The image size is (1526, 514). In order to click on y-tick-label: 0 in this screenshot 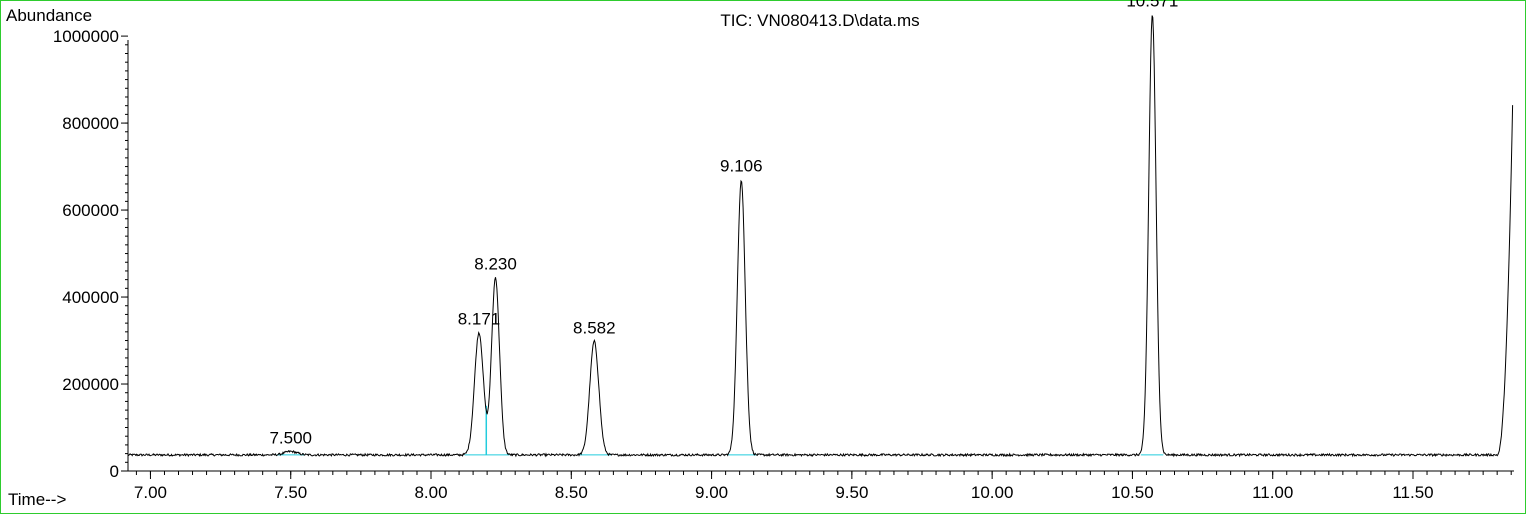, I will do `click(114, 471)`.